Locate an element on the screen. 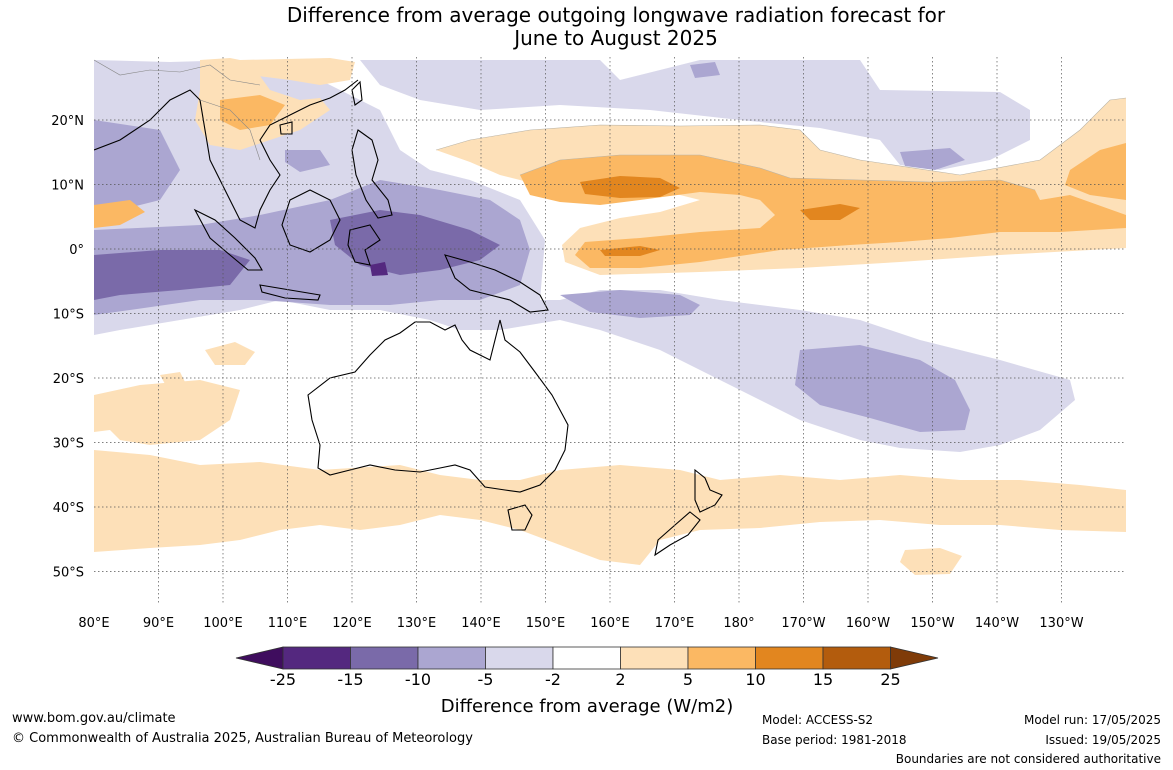 This screenshot has width=1173, height=770. anomaly-region-deepest-purple is located at coordinates (379, 269).